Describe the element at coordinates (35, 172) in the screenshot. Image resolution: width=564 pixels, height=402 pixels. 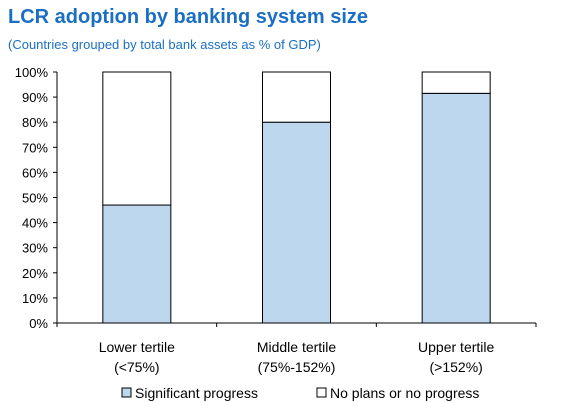
I see `y-tick-label: 60%` at that location.